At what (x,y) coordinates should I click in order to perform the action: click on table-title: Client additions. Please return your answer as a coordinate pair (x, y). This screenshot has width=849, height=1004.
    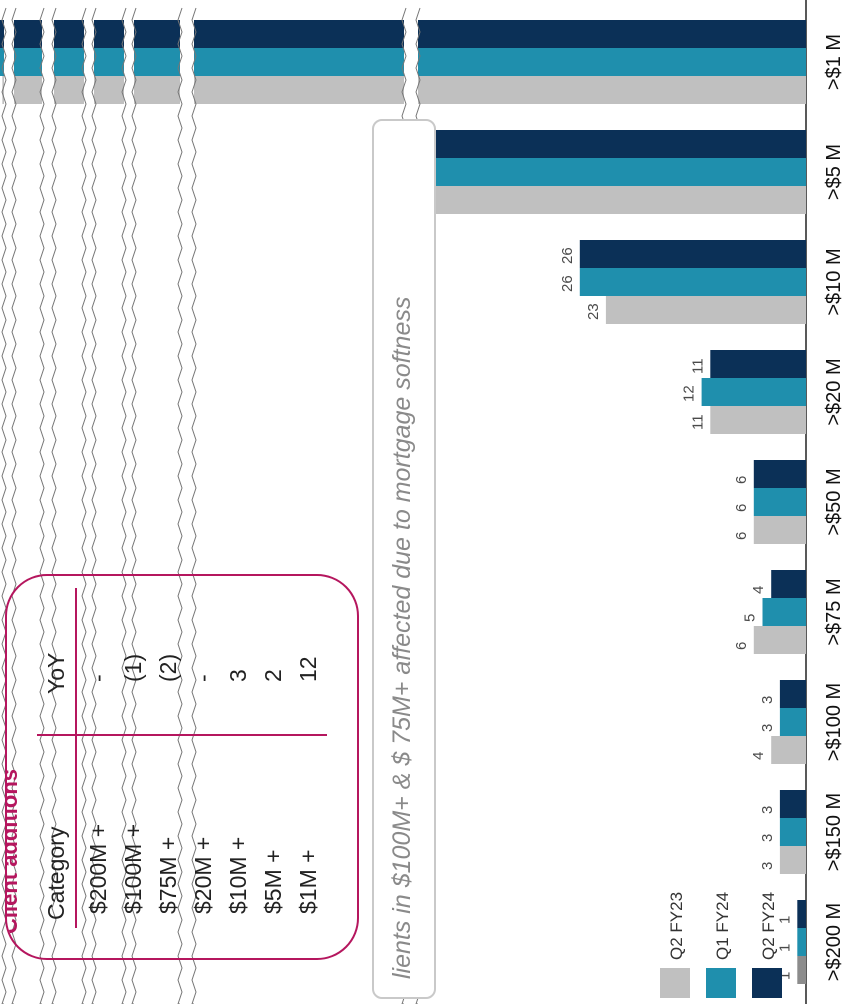
    Looking at the image, I should click on (13, 851).